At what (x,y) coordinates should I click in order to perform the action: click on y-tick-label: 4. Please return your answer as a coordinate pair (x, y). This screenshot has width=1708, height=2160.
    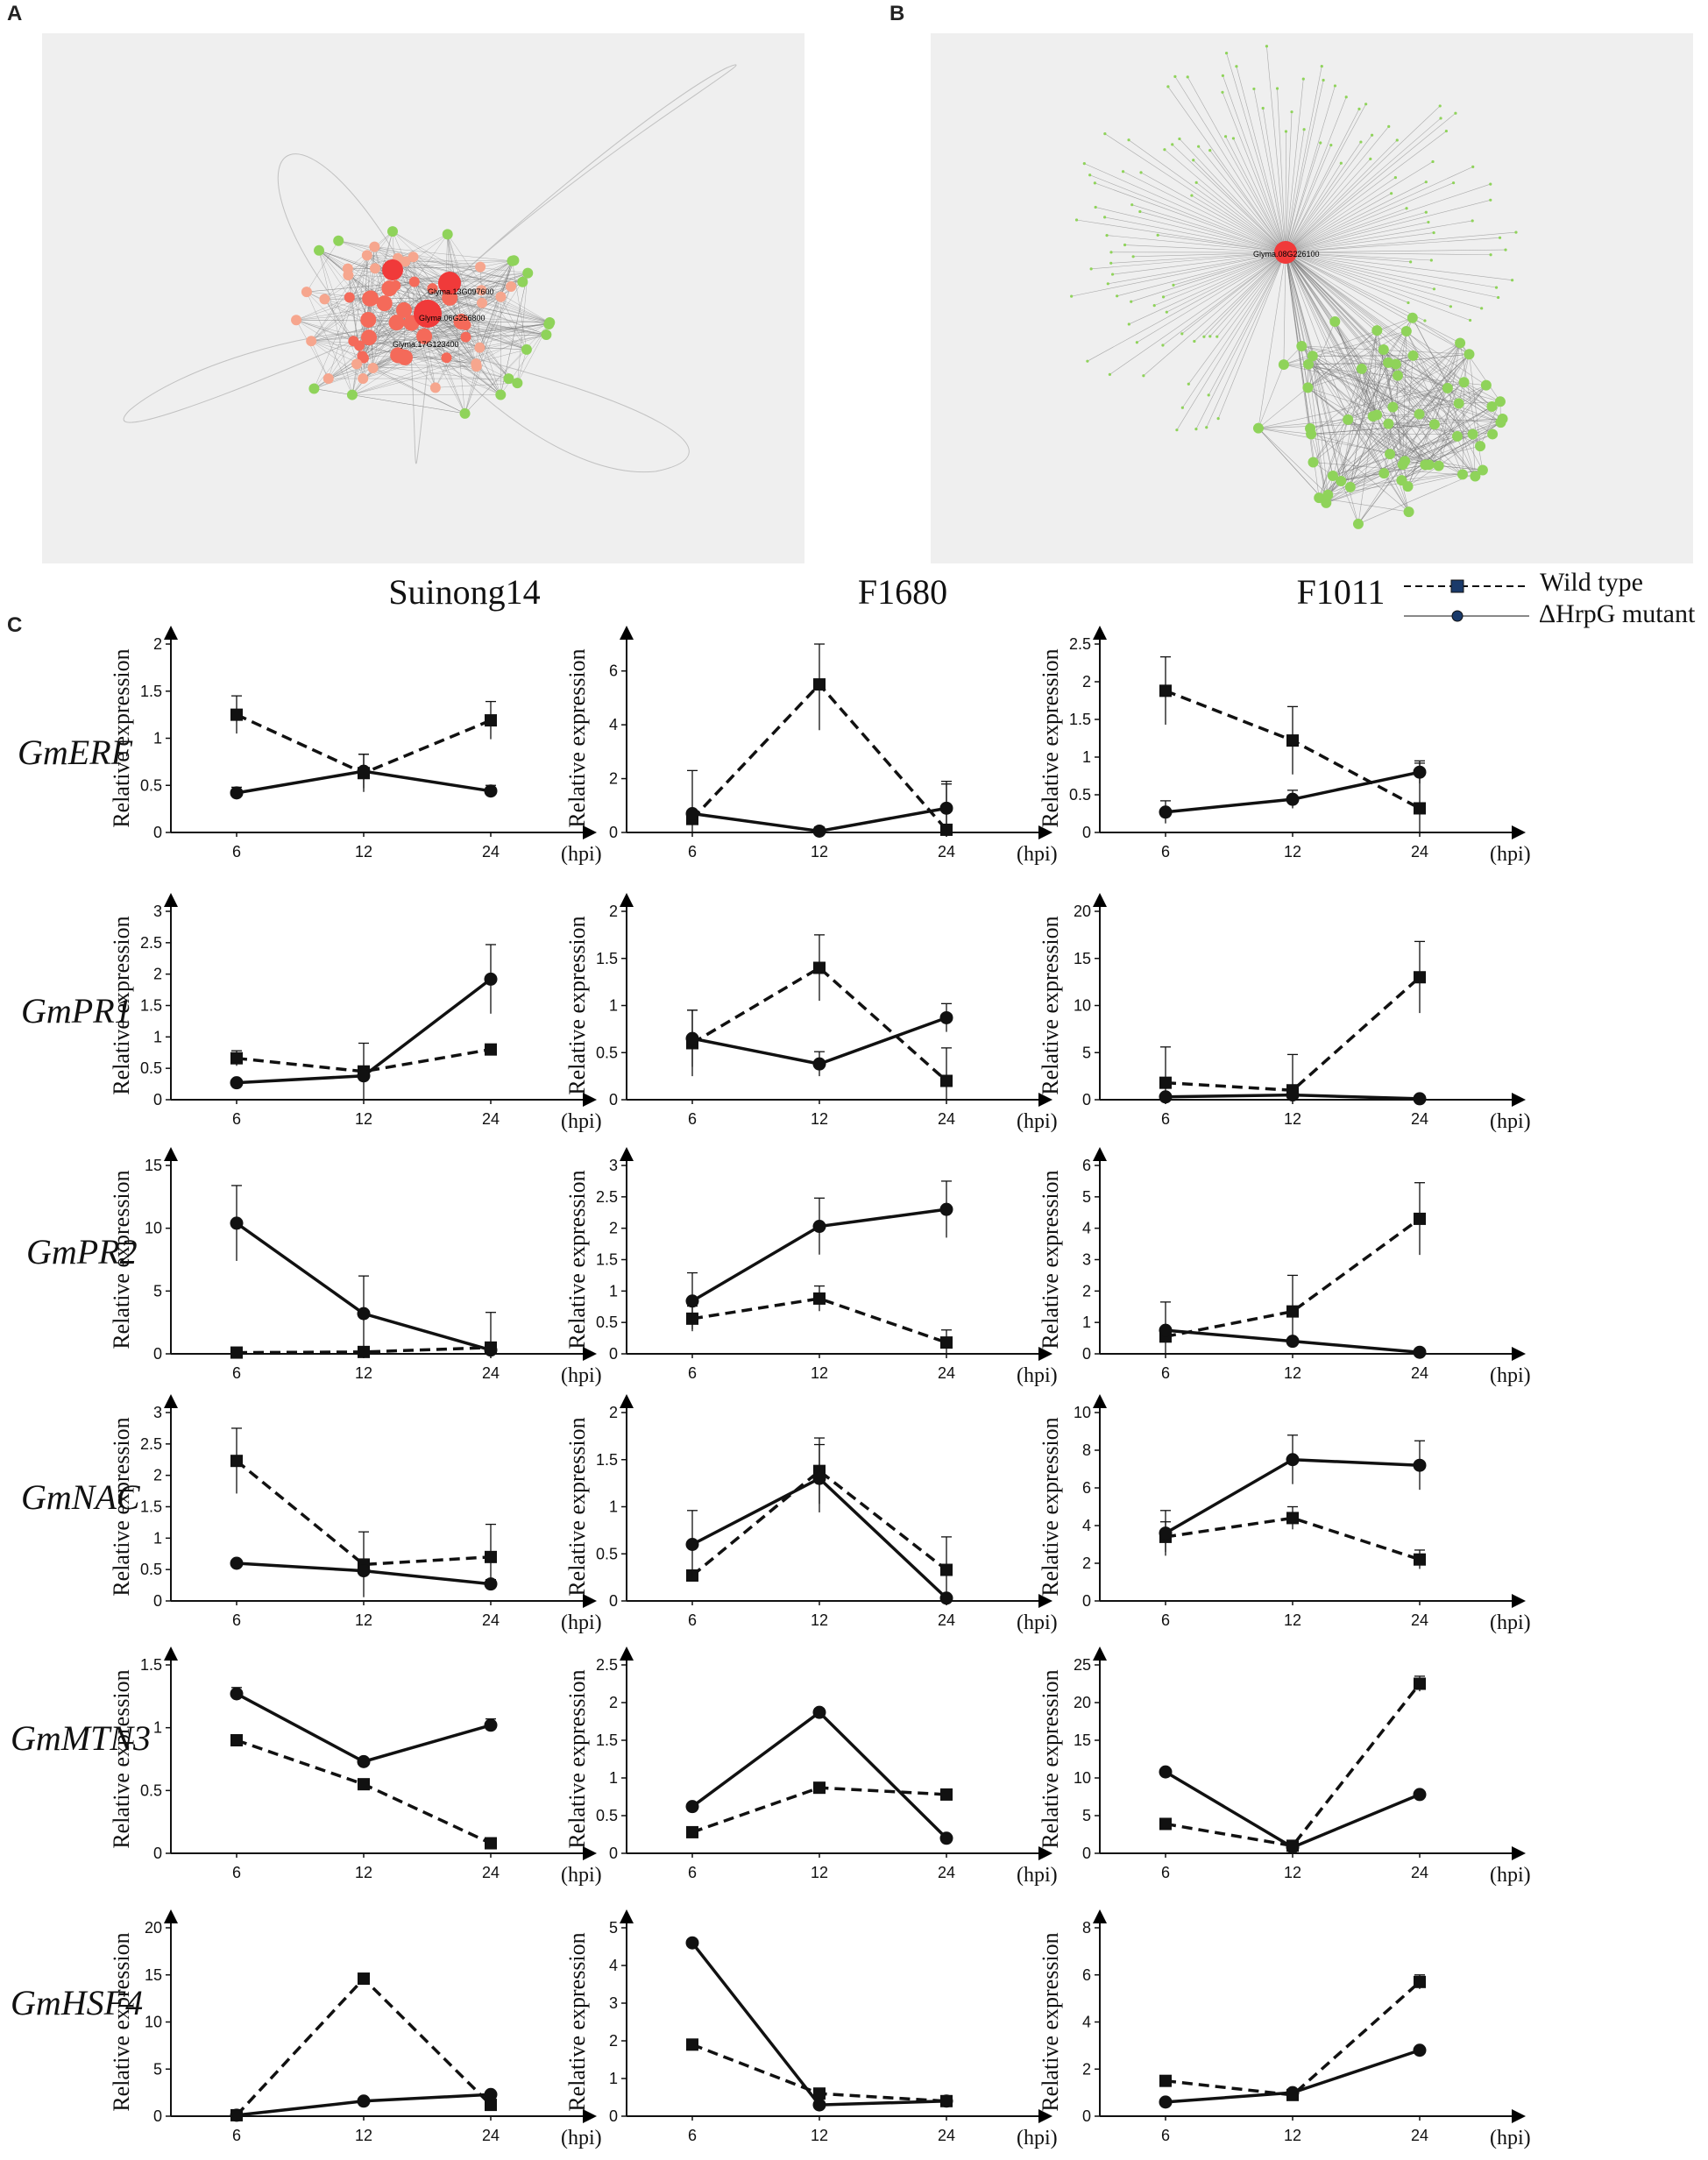
    Looking at the image, I should click on (613, 1965).